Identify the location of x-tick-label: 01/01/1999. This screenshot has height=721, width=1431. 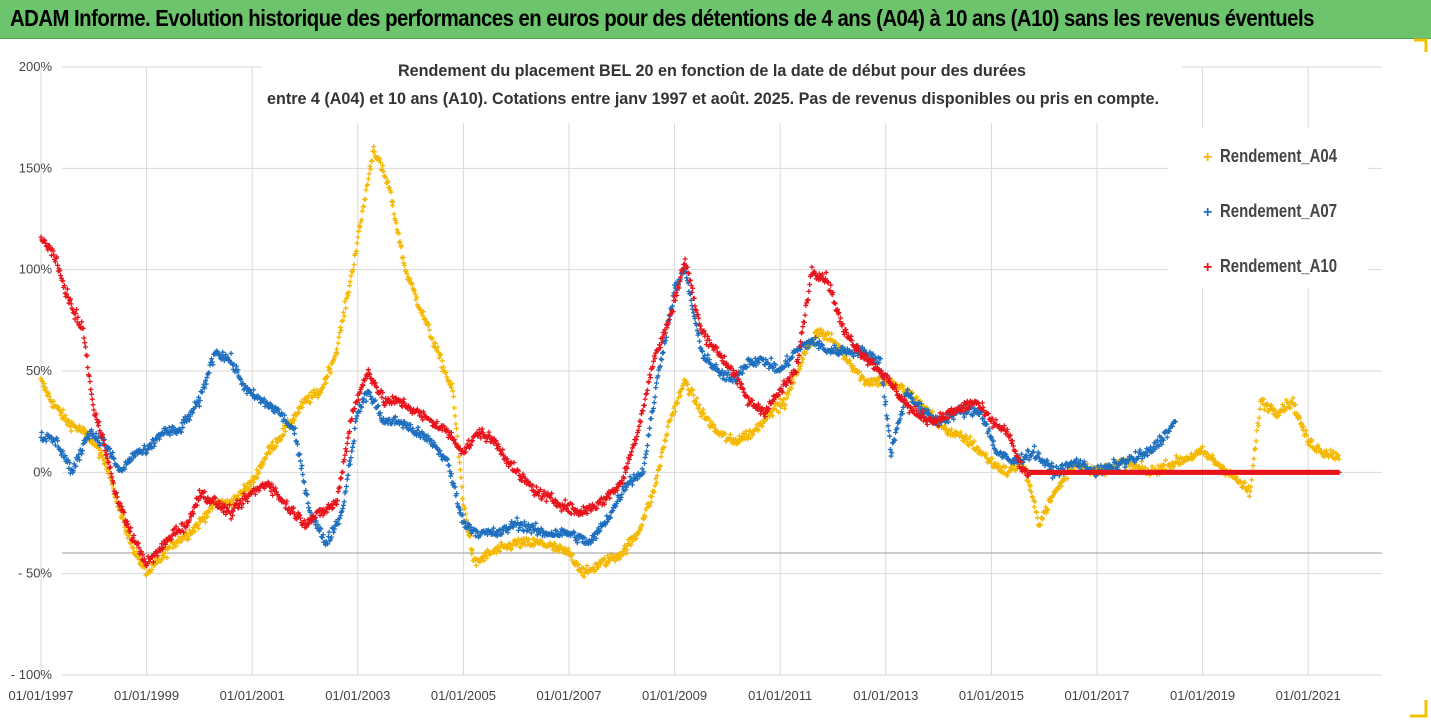
(146, 695).